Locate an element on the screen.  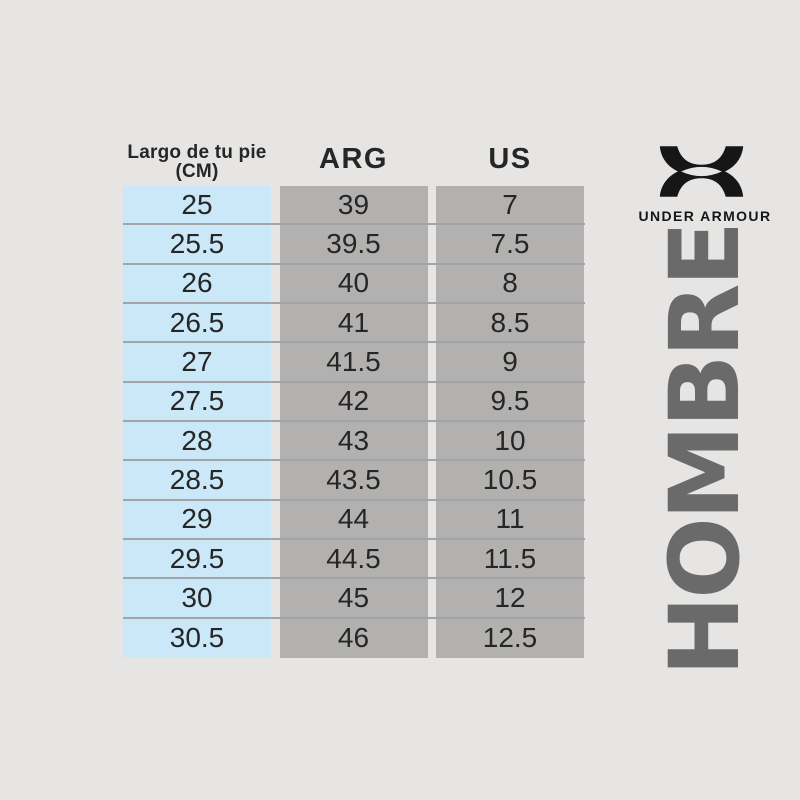
cell-arg: 40 is located at coordinates (353, 283).